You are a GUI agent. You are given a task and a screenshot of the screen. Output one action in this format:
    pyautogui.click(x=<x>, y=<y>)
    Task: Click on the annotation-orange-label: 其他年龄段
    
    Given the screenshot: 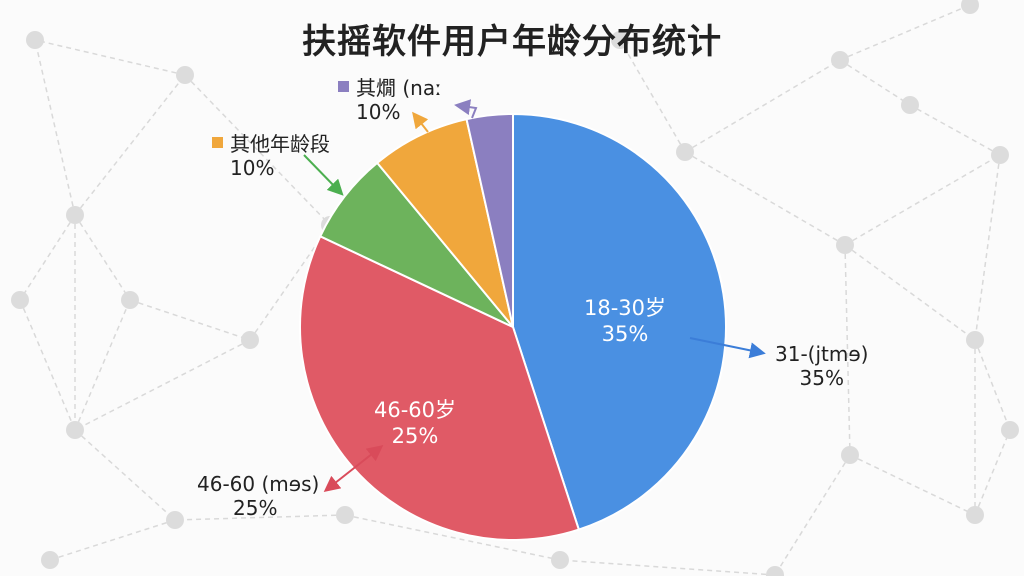 What is the action you would take?
    pyautogui.click(x=280, y=144)
    